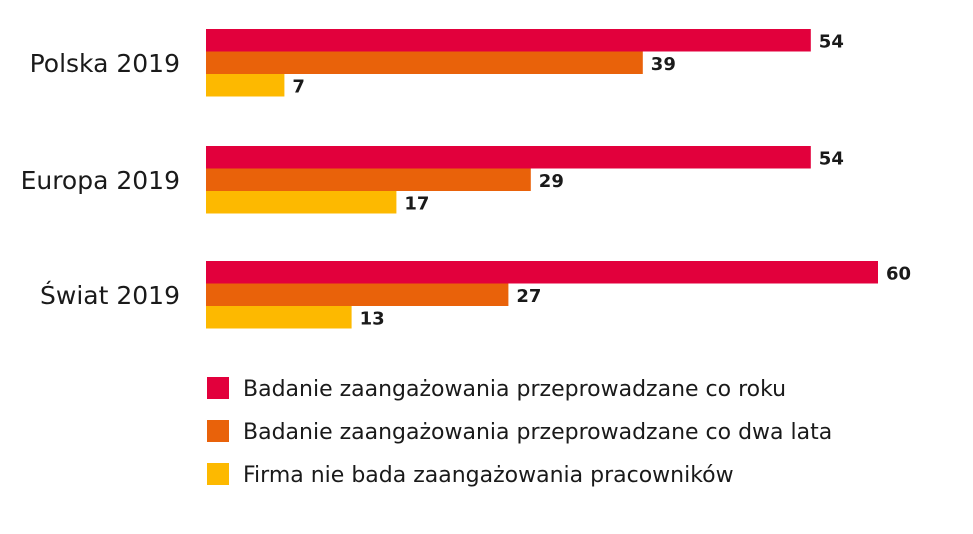  What do you see at coordinates (100, 180) in the screenshot?
I see `category-label: Europa 2019` at bounding box center [100, 180].